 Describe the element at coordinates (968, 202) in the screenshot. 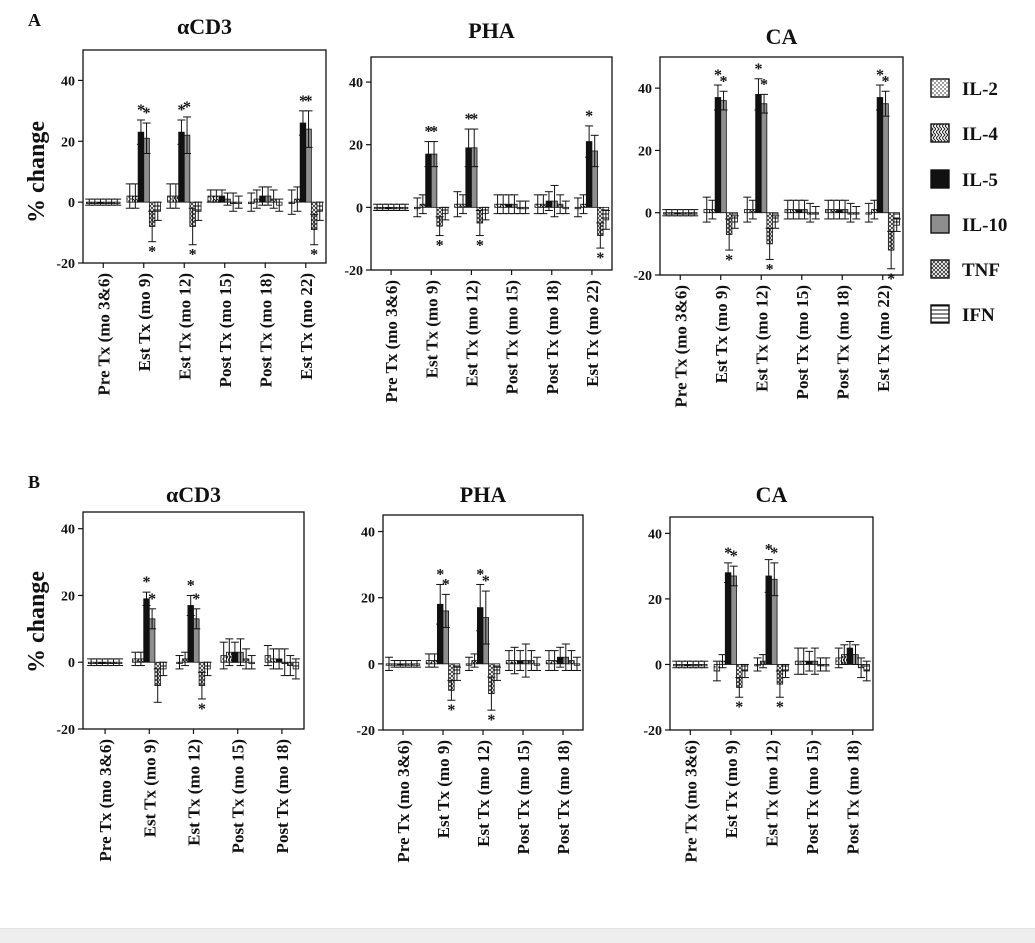

I see `legend: IL-2 IL-4 IL-5 IL-10 TNF IFN` at that location.